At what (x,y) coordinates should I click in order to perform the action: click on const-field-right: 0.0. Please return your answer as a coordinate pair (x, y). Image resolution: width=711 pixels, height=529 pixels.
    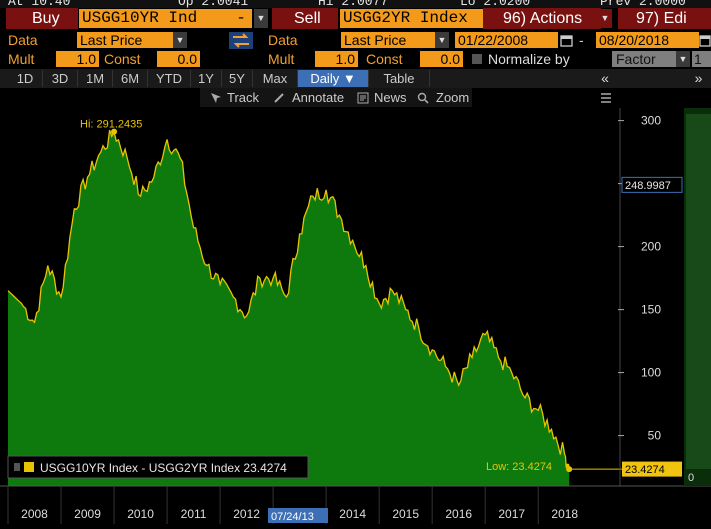
    Looking at the image, I should click on (441, 59).